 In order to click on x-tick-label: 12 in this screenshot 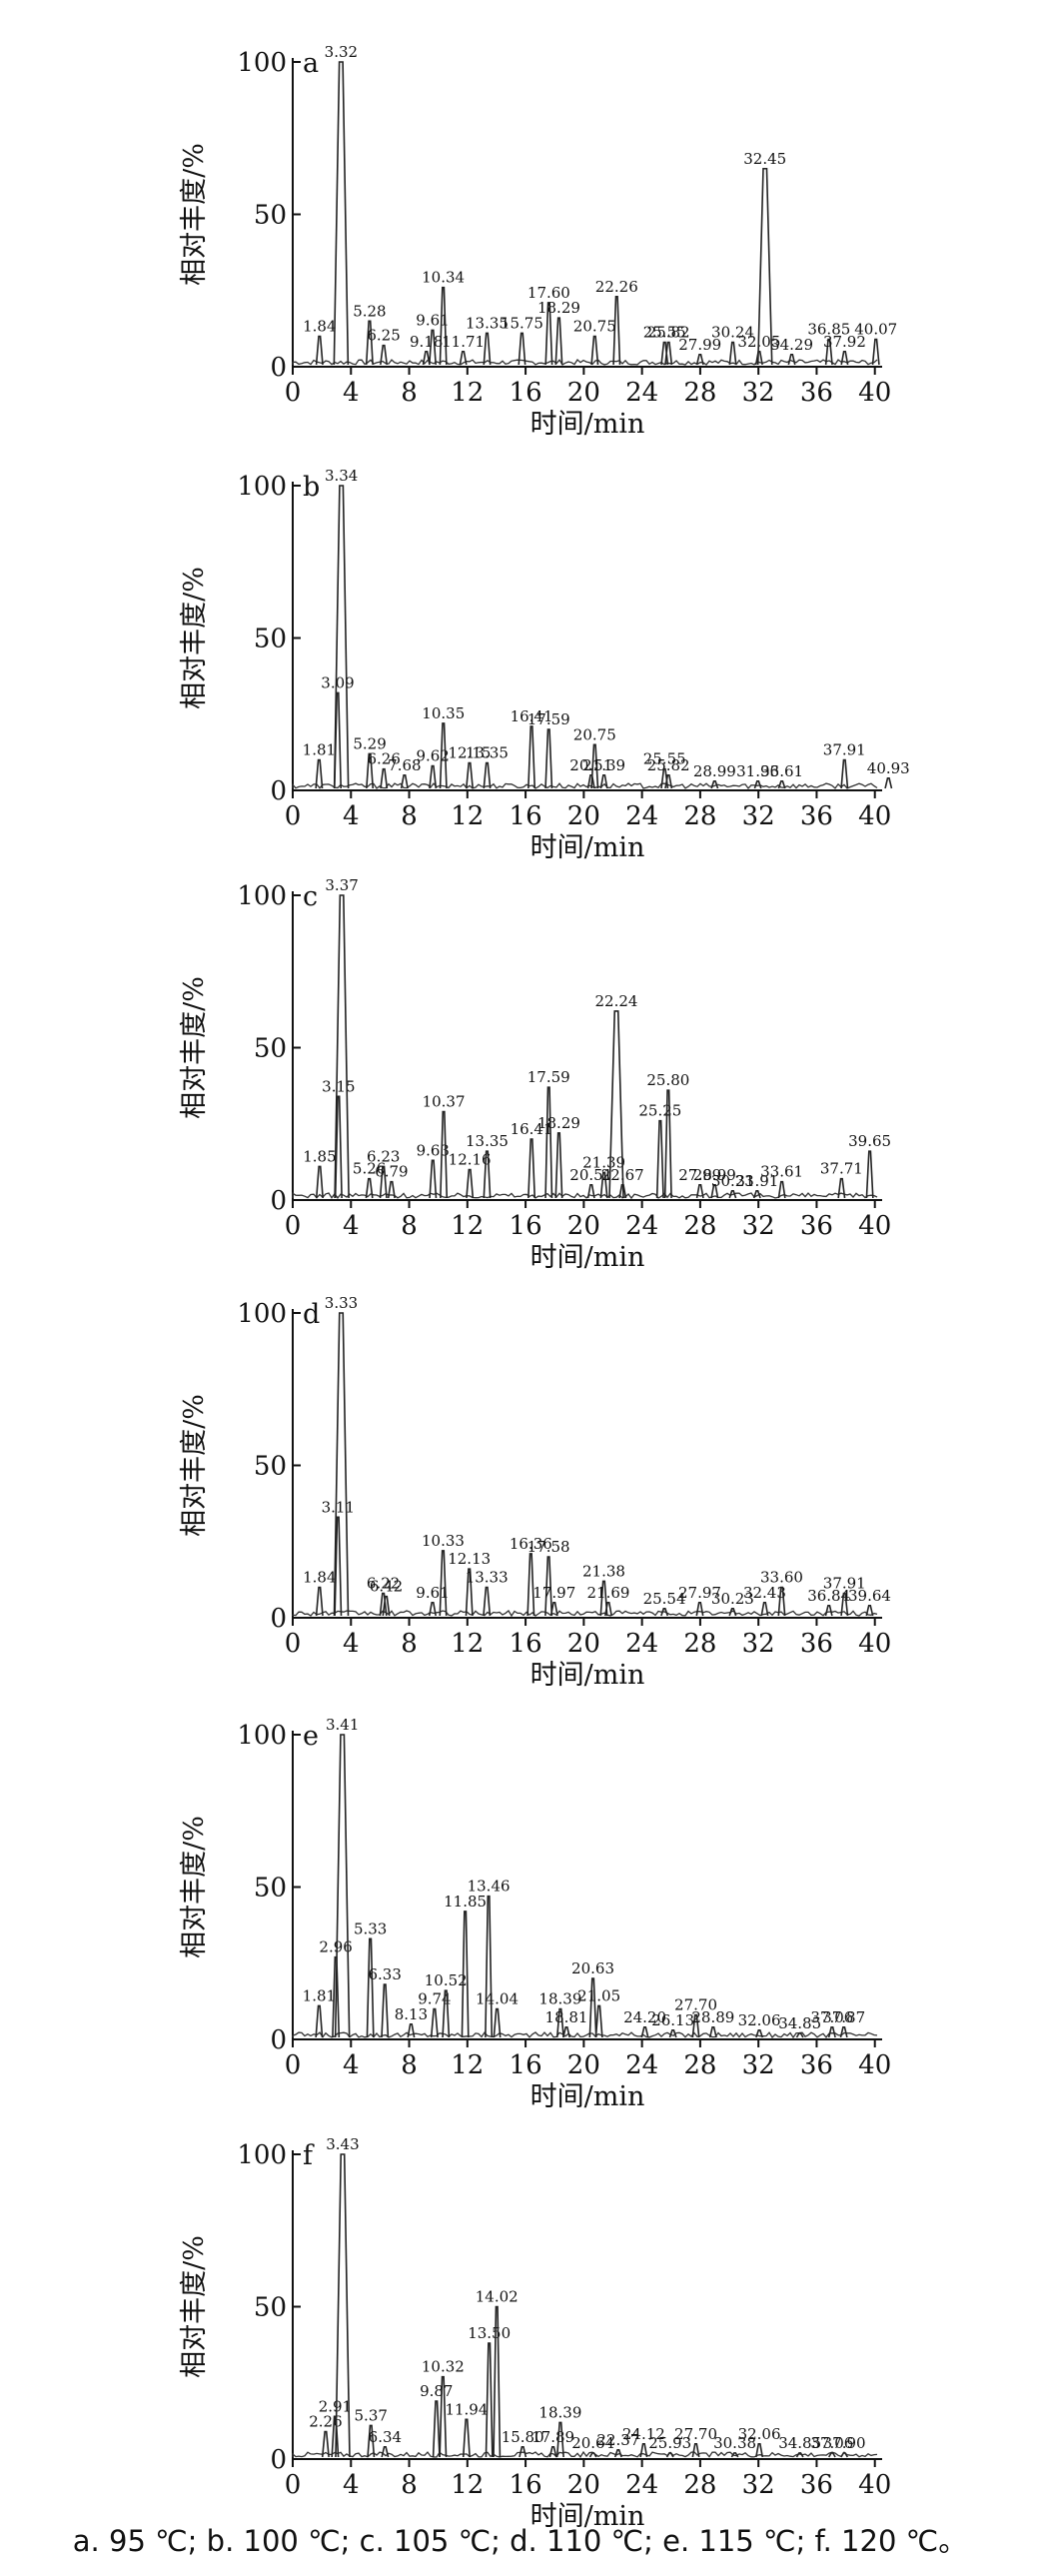, I will do `click(467, 1644)`.